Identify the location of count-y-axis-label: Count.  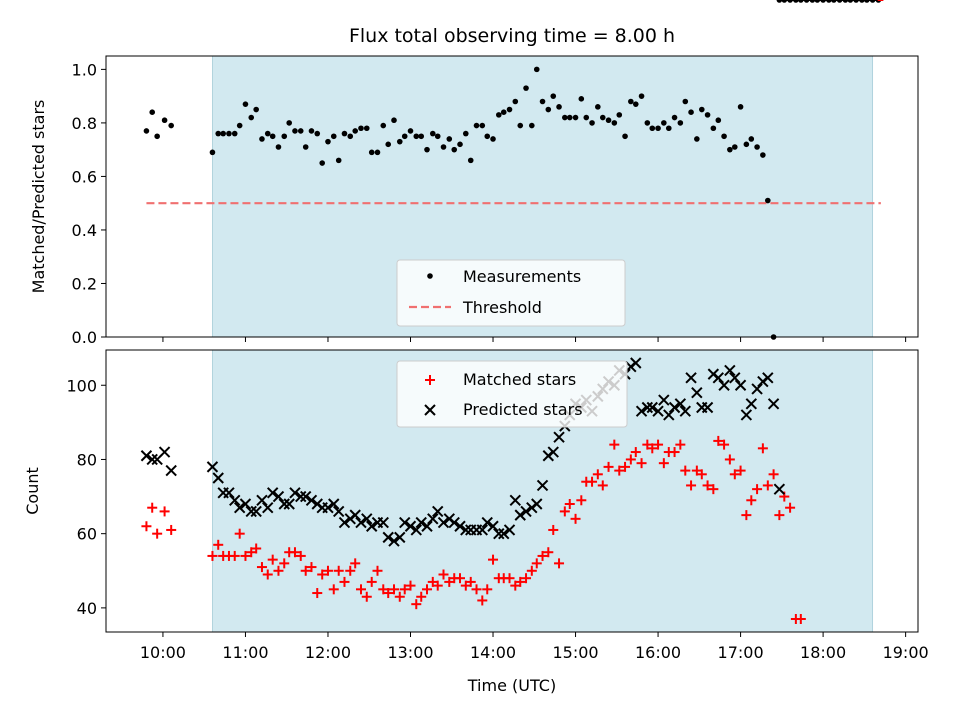
(32, 491).